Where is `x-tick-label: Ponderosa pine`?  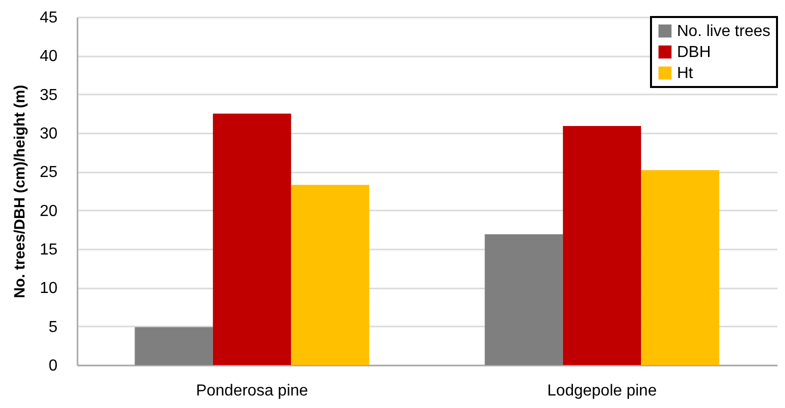
x-tick-label: Ponderosa pine is located at coordinates (252, 391).